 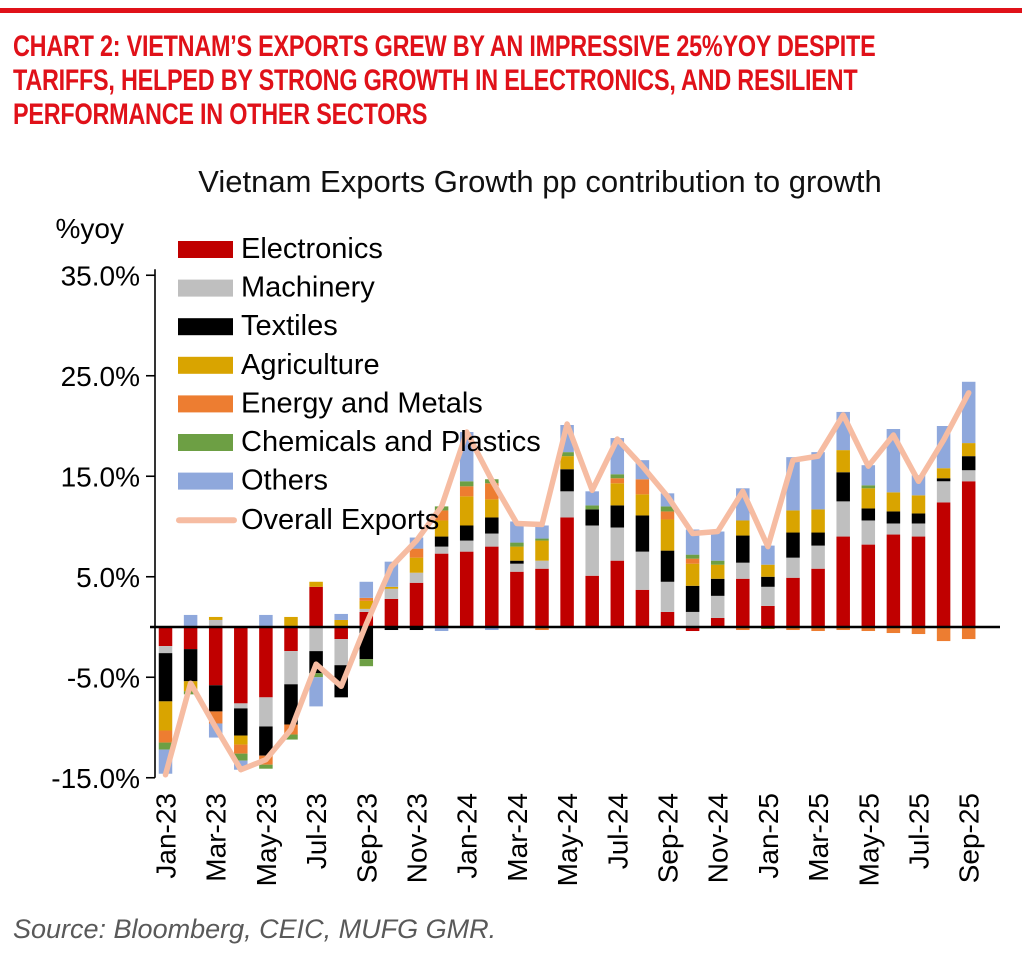 I want to click on legend-label-chemicals_plastics: Chemicals and Plastics, so click(x=391, y=442).